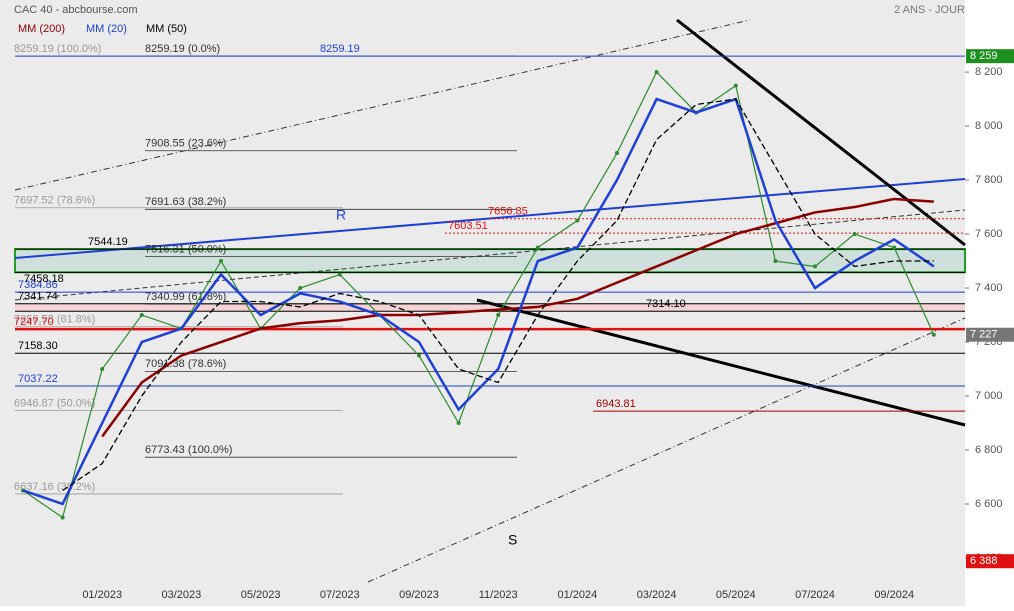  Describe the element at coordinates (57, 49) in the screenshot. I see `fib-label: 8259.19 (100.0%)` at that location.